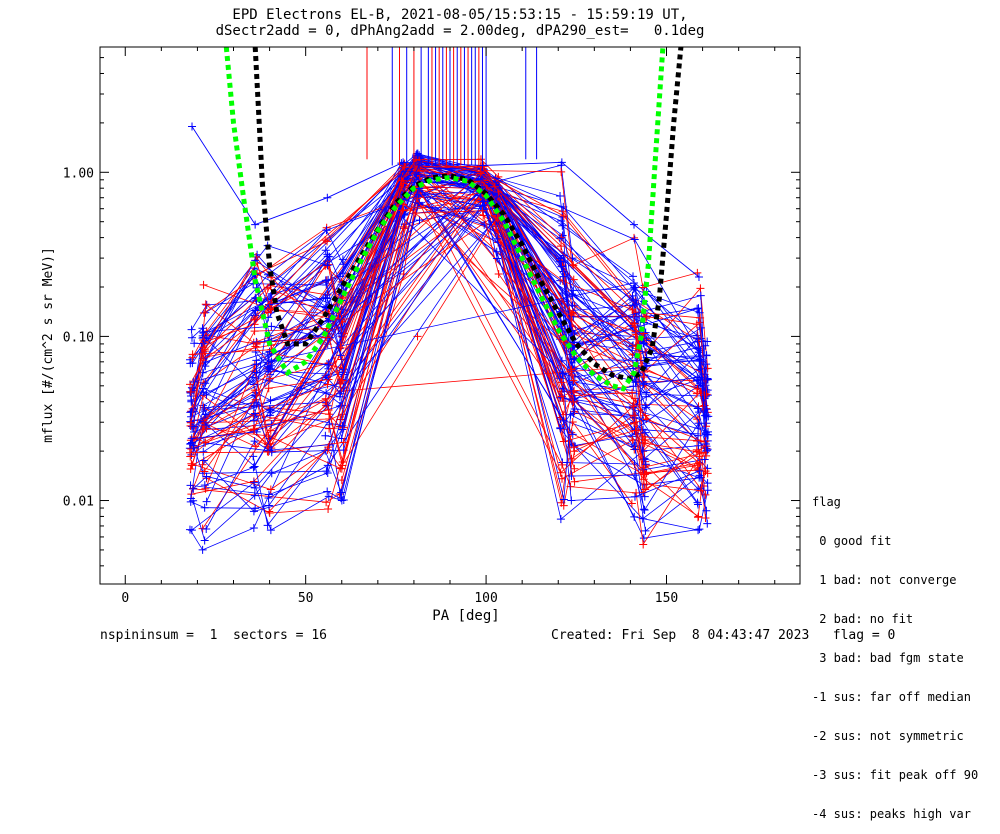 The image size is (1000, 834). I want to click on legend-item-no-fit: 2 bad: no fit, so click(863, 619).